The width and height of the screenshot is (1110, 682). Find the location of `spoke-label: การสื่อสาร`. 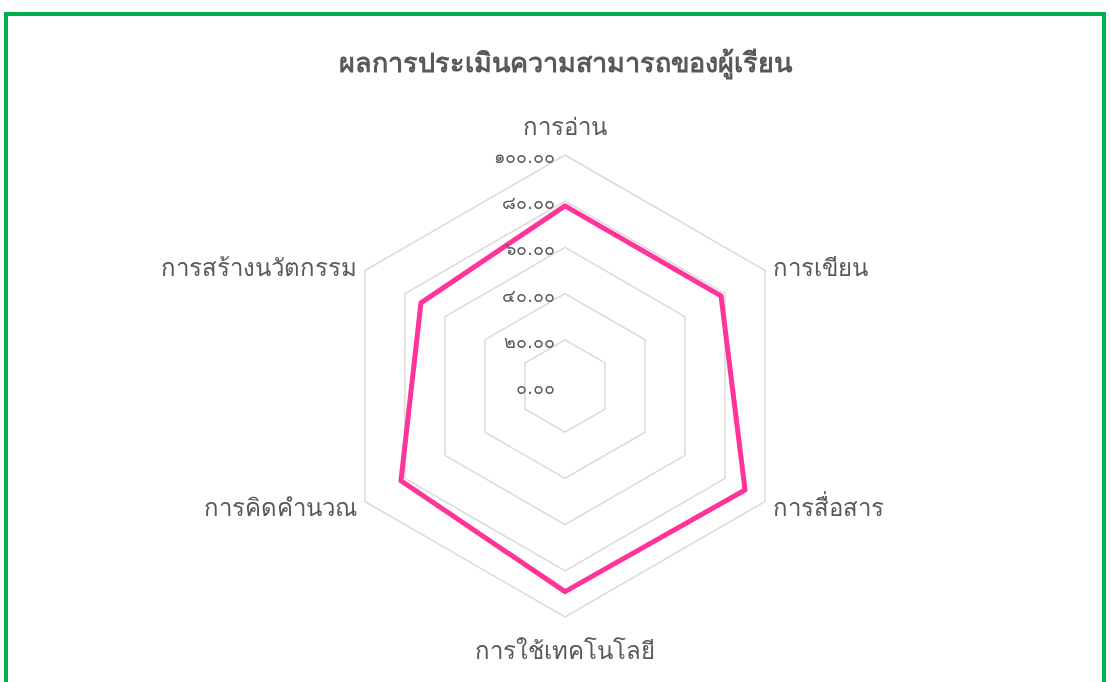

spoke-label: การสื่อสาร is located at coordinates (829, 507).